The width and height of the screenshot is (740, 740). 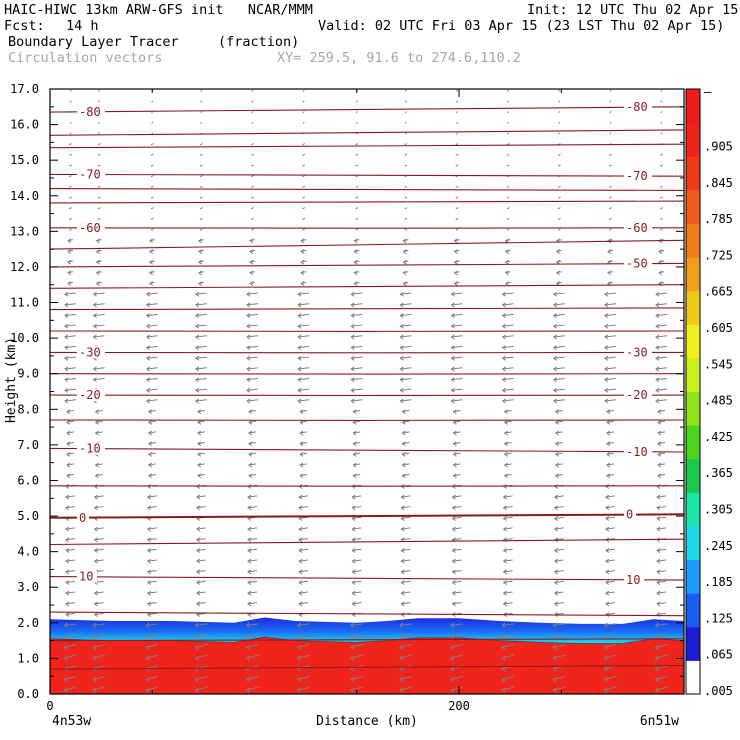 What do you see at coordinates (24, 231) in the screenshot?
I see `y-tick-label: 13.0` at bounding box center [24, 231].